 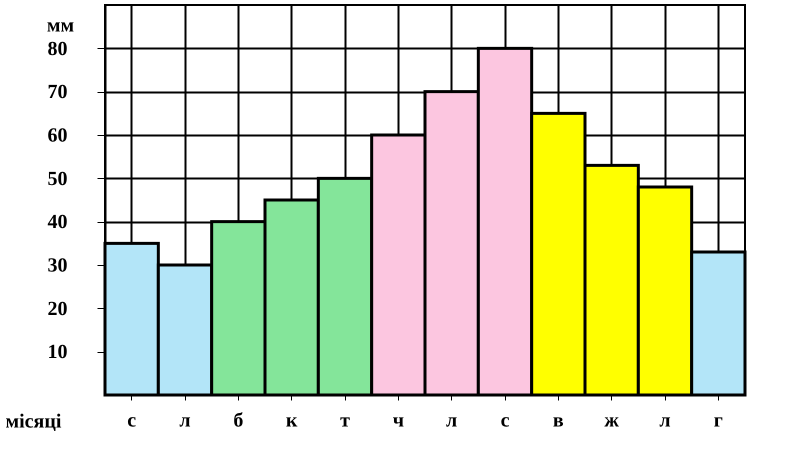 What do you see at coordinates (292, 421) in the screenshot?
I see `x-tick-label: к` at bounding box center [292, 421].